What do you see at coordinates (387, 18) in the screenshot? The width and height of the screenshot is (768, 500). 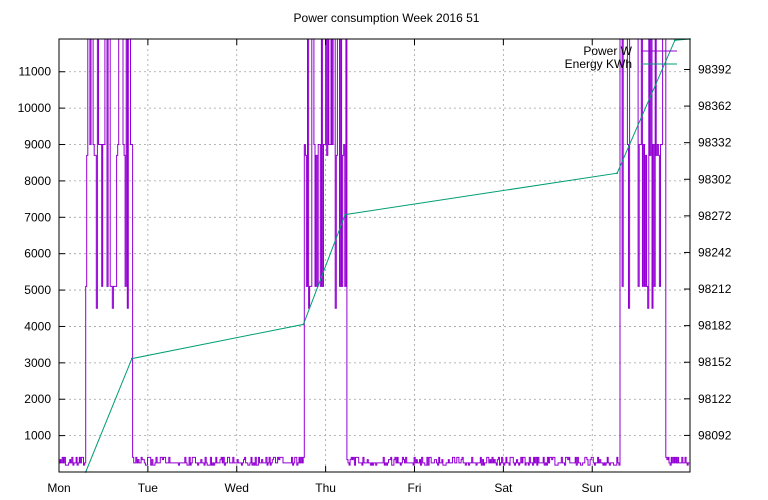 I see `chart-title: Power consumption Week 2016 51` at bounding box center [387, 18].